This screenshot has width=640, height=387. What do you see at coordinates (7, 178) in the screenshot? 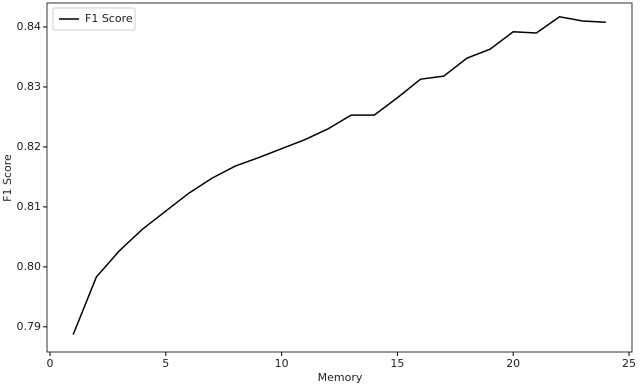
I see `y-axis-label: F1 Score` at bounding box center [7, 178].